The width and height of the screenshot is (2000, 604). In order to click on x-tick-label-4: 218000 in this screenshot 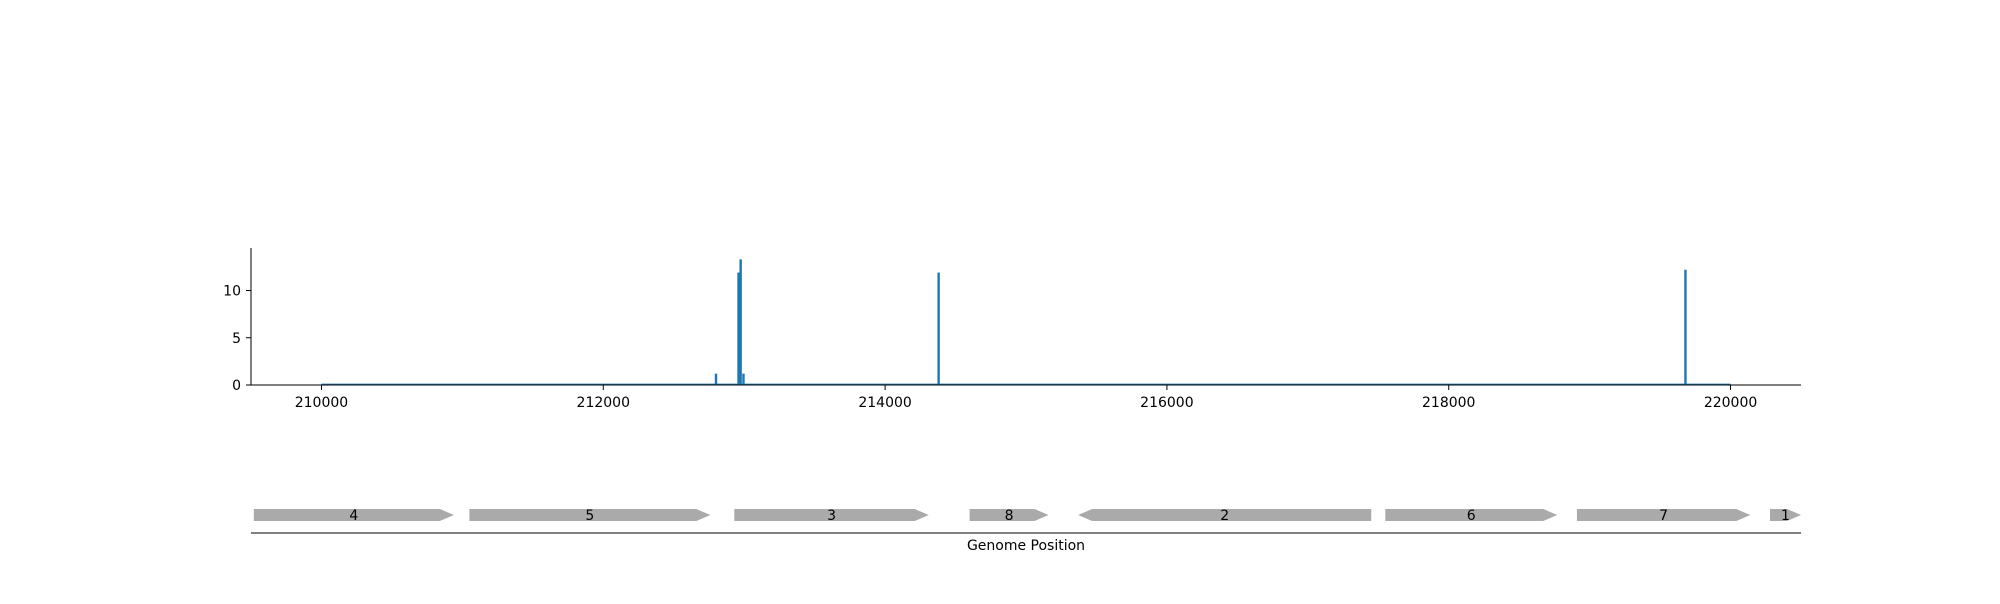, I will do `click(1448, 403)`.